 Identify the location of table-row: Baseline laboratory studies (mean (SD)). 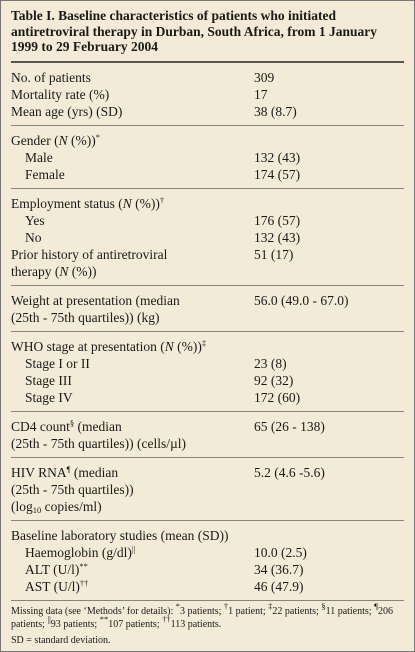
(207, 535).